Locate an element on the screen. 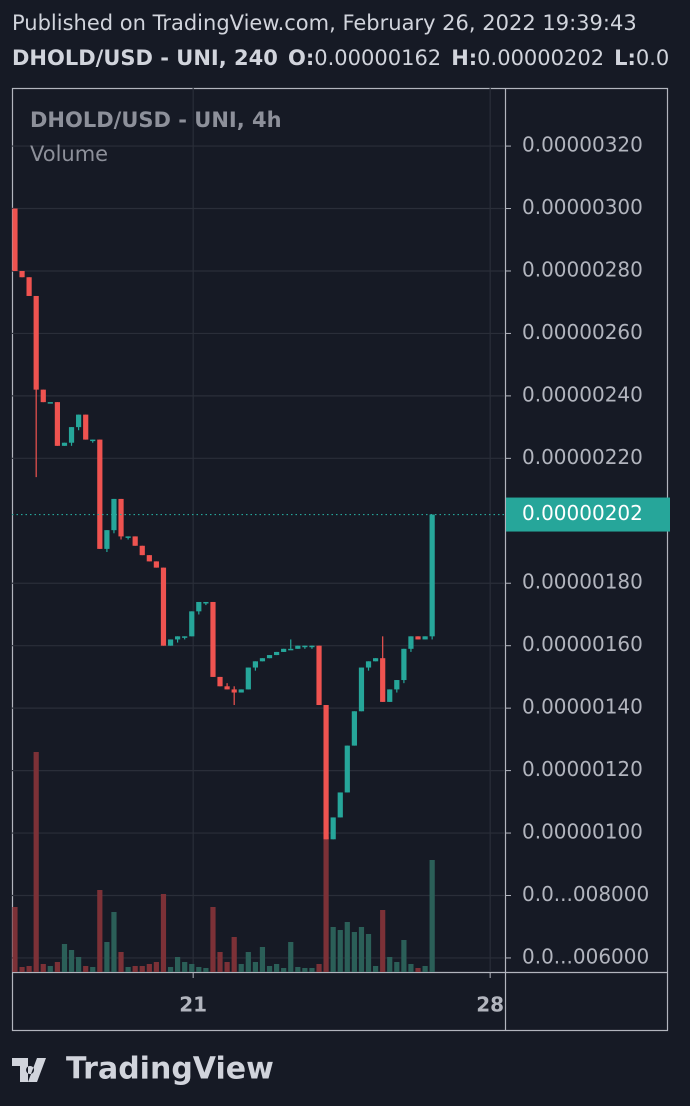  y-tick-label: 0.0...006000 is located at coordinates (585, 956).